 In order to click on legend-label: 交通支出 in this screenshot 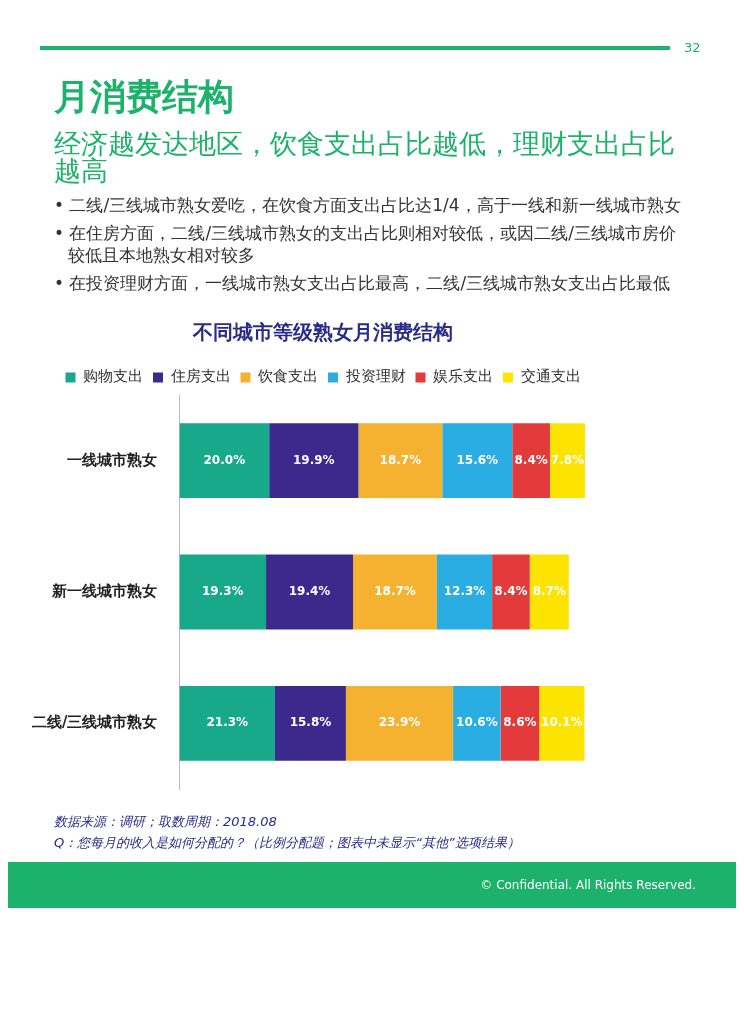, I will do `click(550, 376)`.